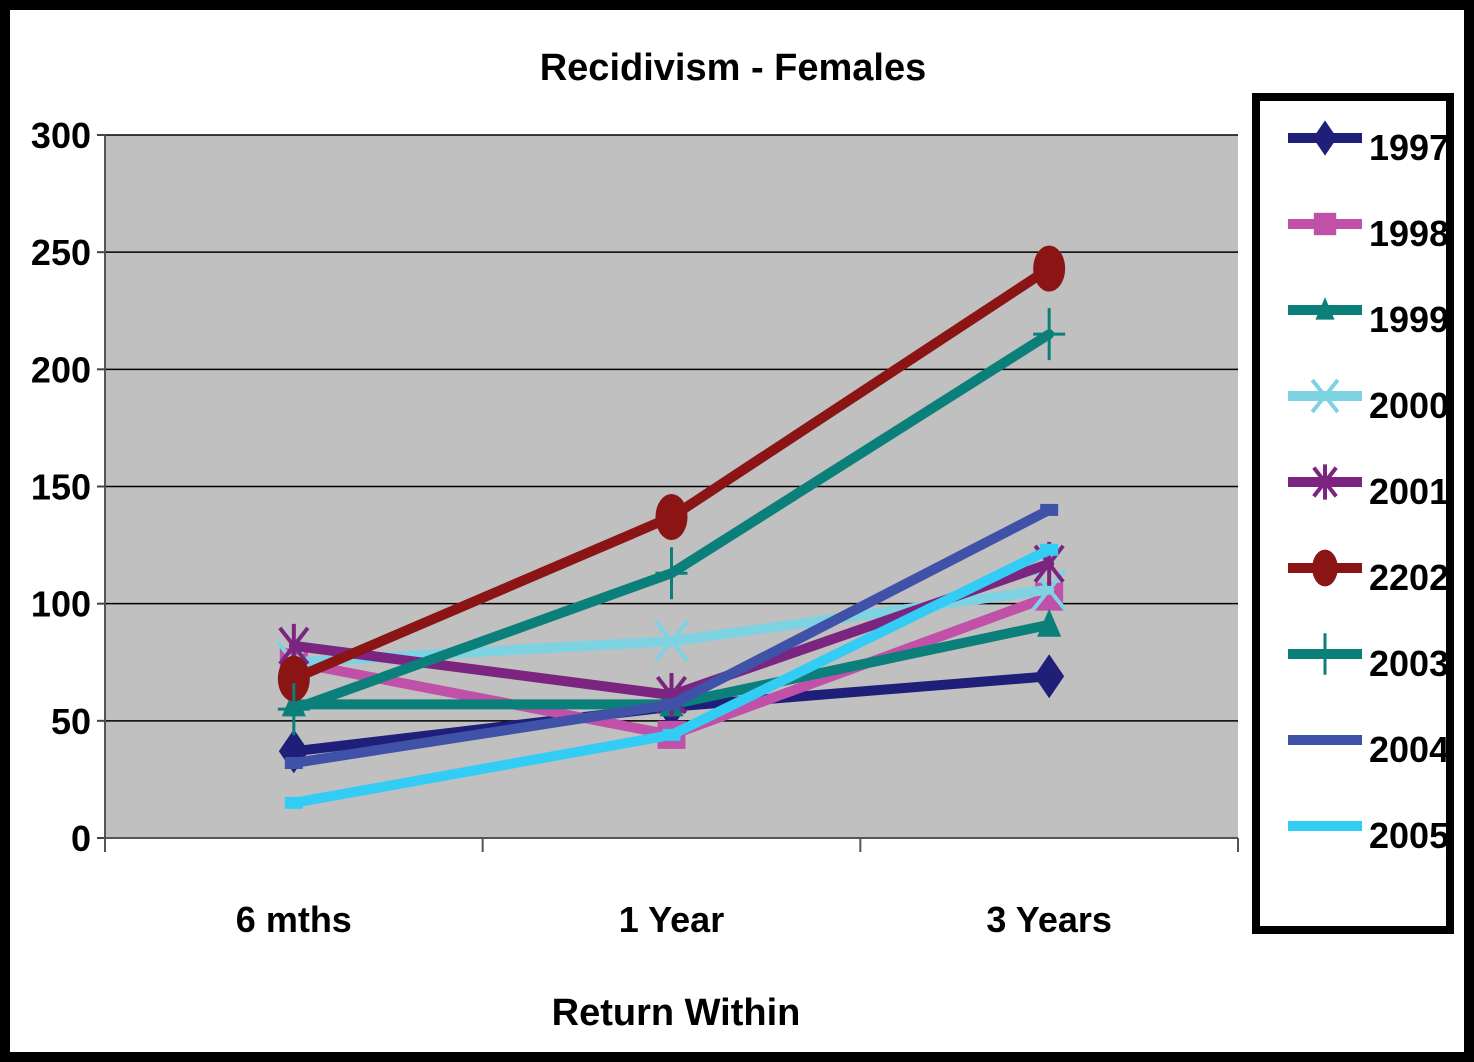 The width and height of the screenshot is (1474, 1062). I want to click on y-tick-label: 200, so click(61, 369).